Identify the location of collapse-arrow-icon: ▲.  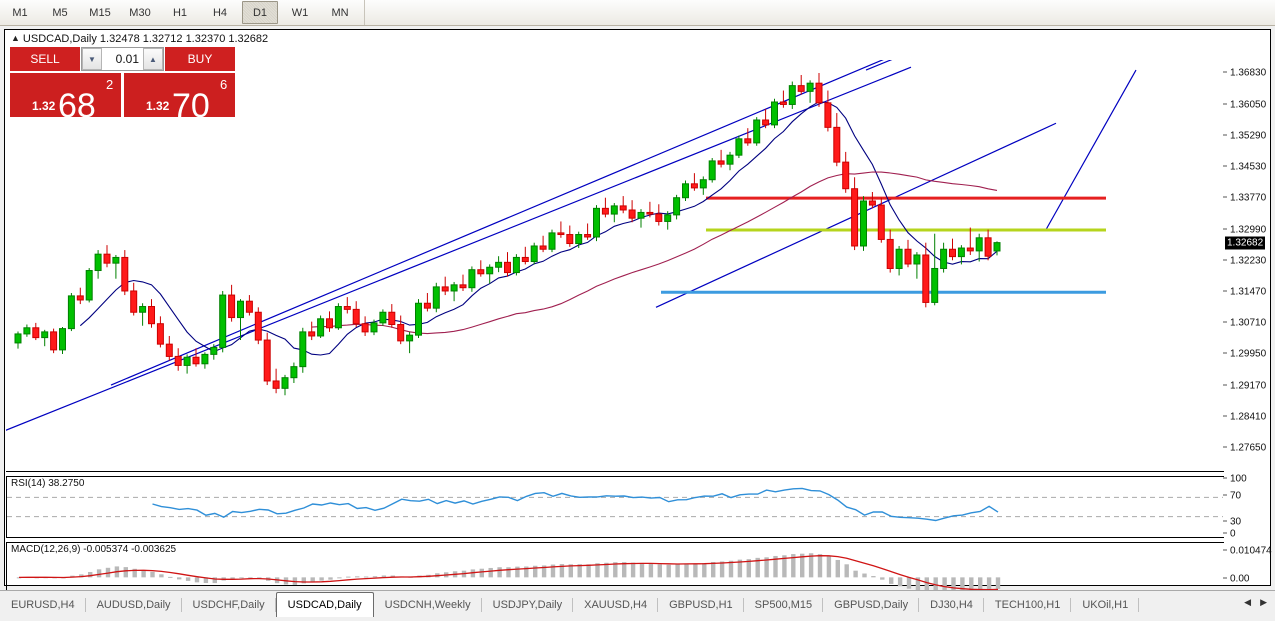
(15, 38).